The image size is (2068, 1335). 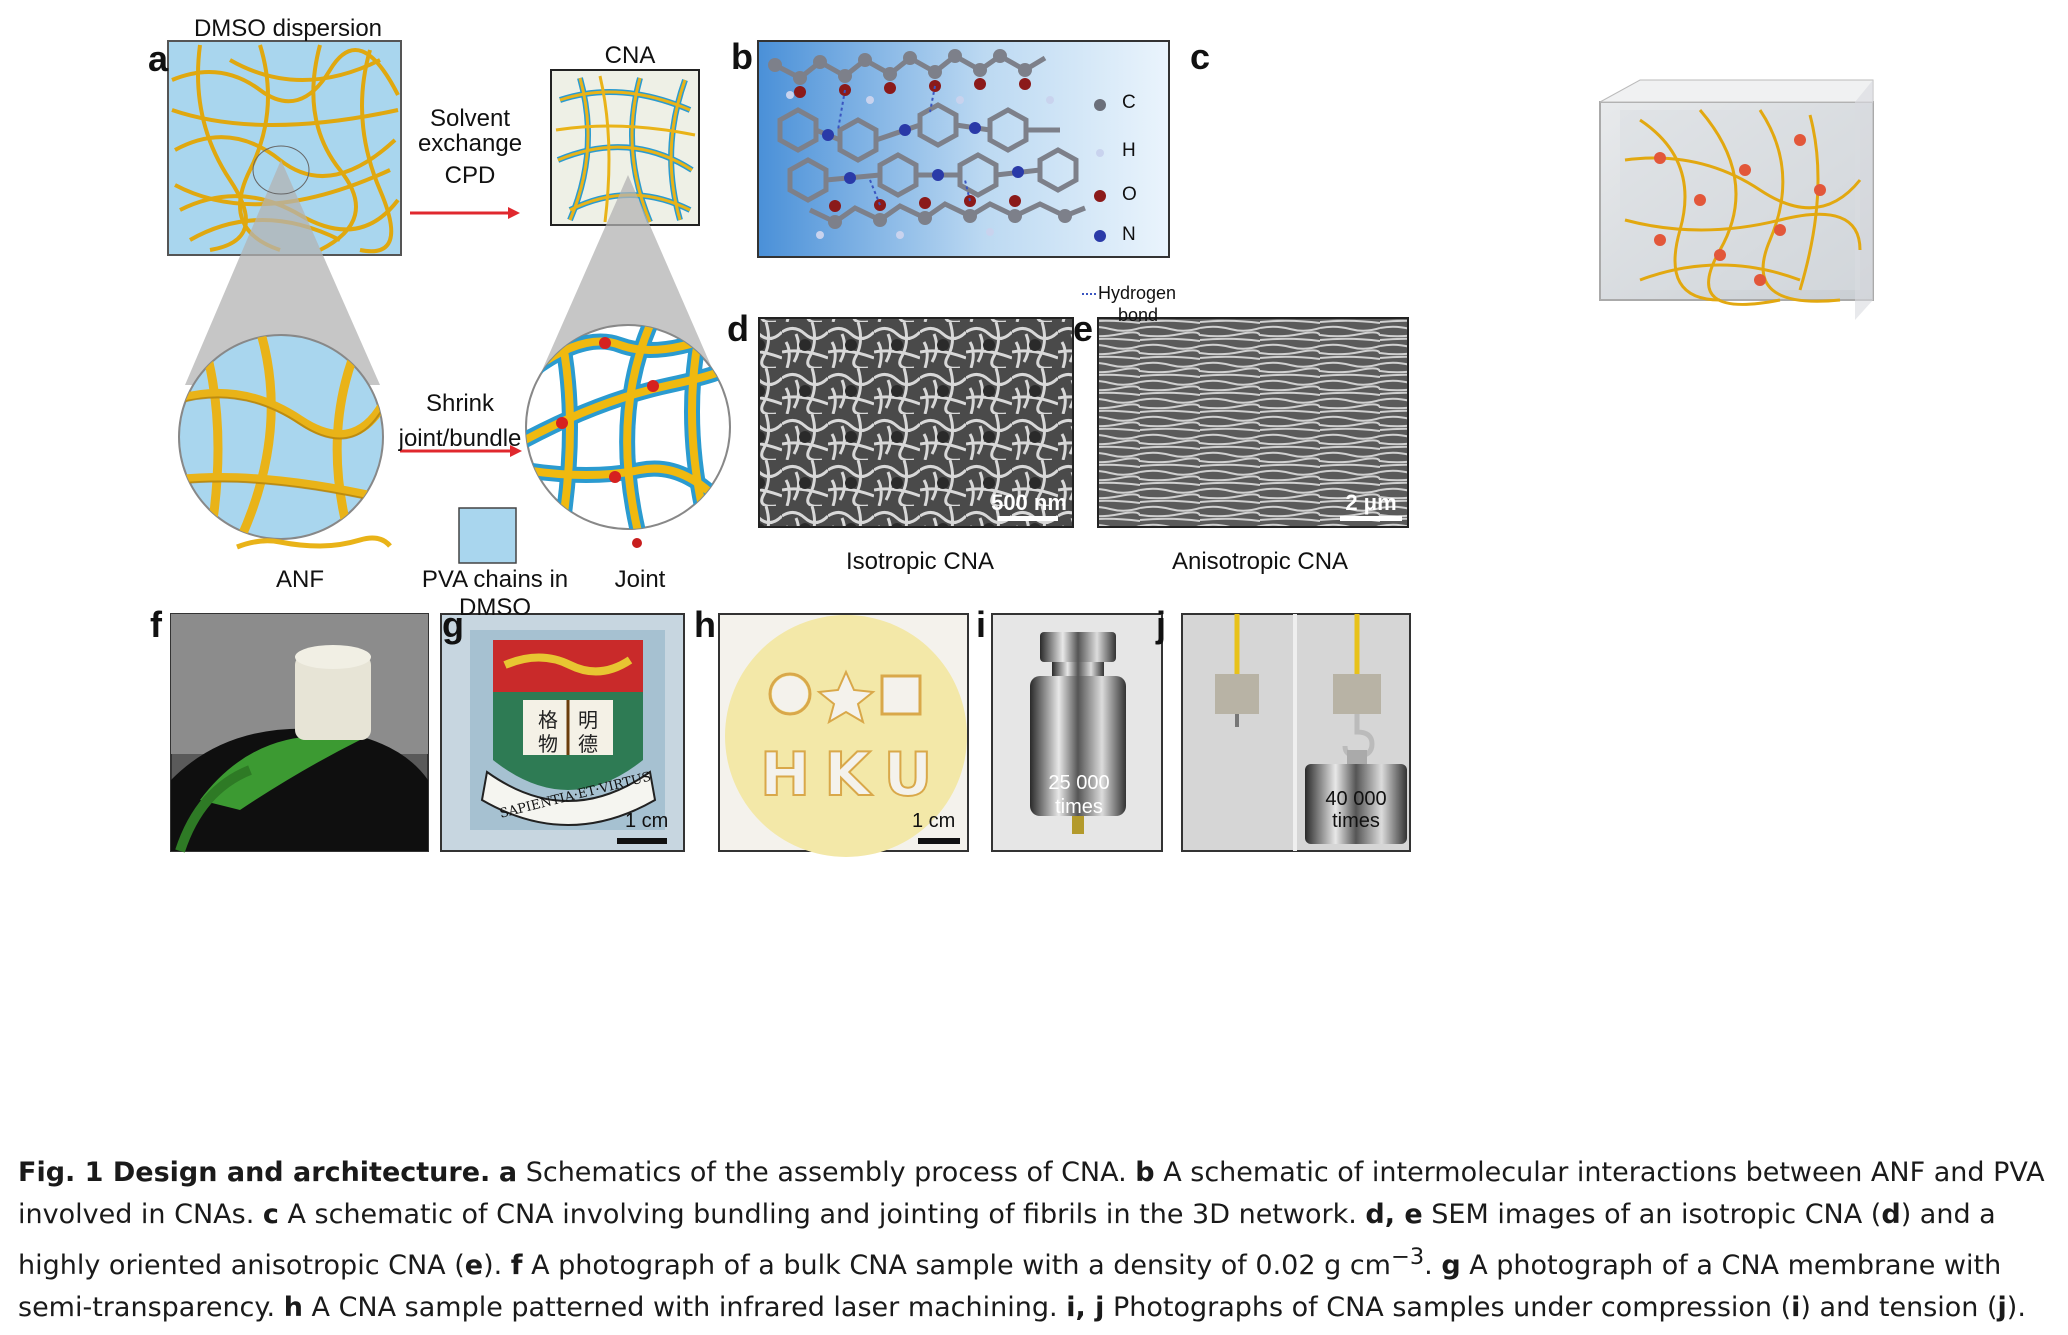 What do you see at coordinates (1129, 194) in the screenshot?
I see `legend-o: O` at bounding box center [1129, 194].